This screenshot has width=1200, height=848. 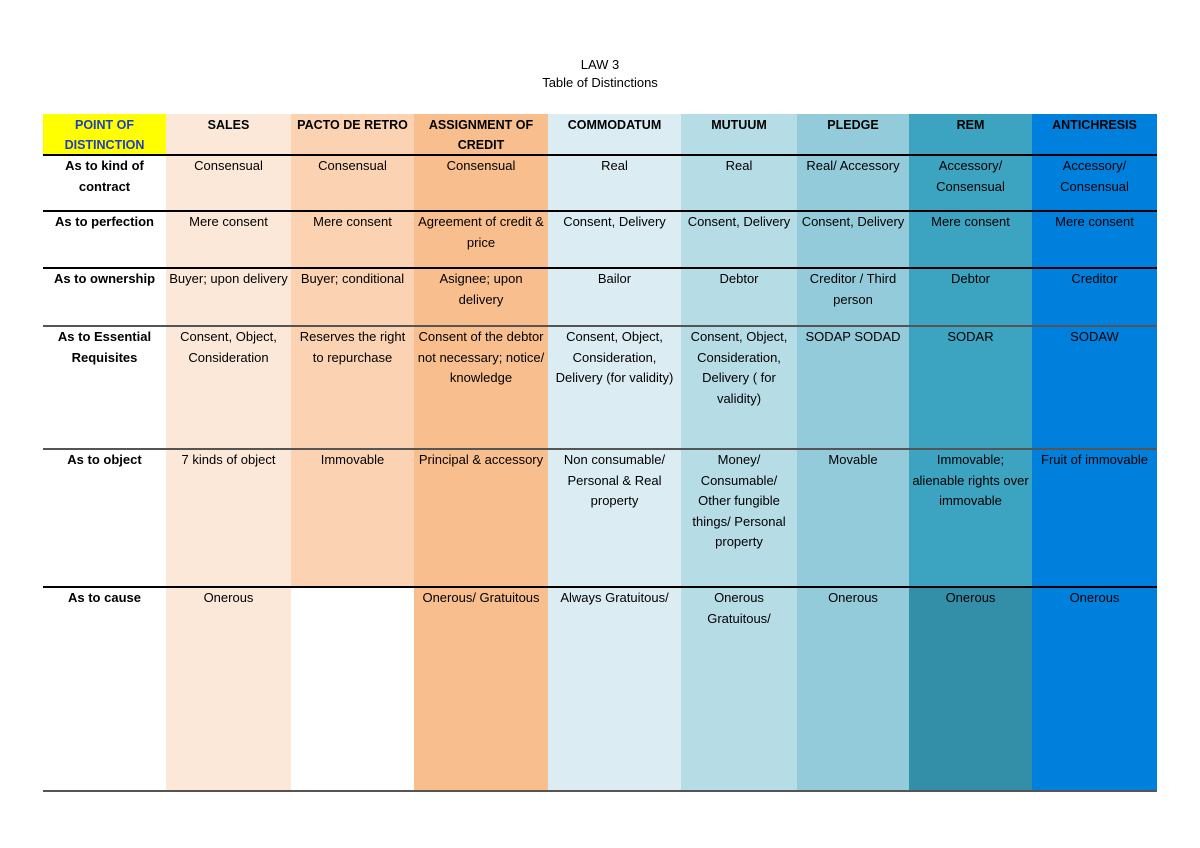 I want to click on header-antichresis: ANTICHRESIS, so click(x=1094, y=125).